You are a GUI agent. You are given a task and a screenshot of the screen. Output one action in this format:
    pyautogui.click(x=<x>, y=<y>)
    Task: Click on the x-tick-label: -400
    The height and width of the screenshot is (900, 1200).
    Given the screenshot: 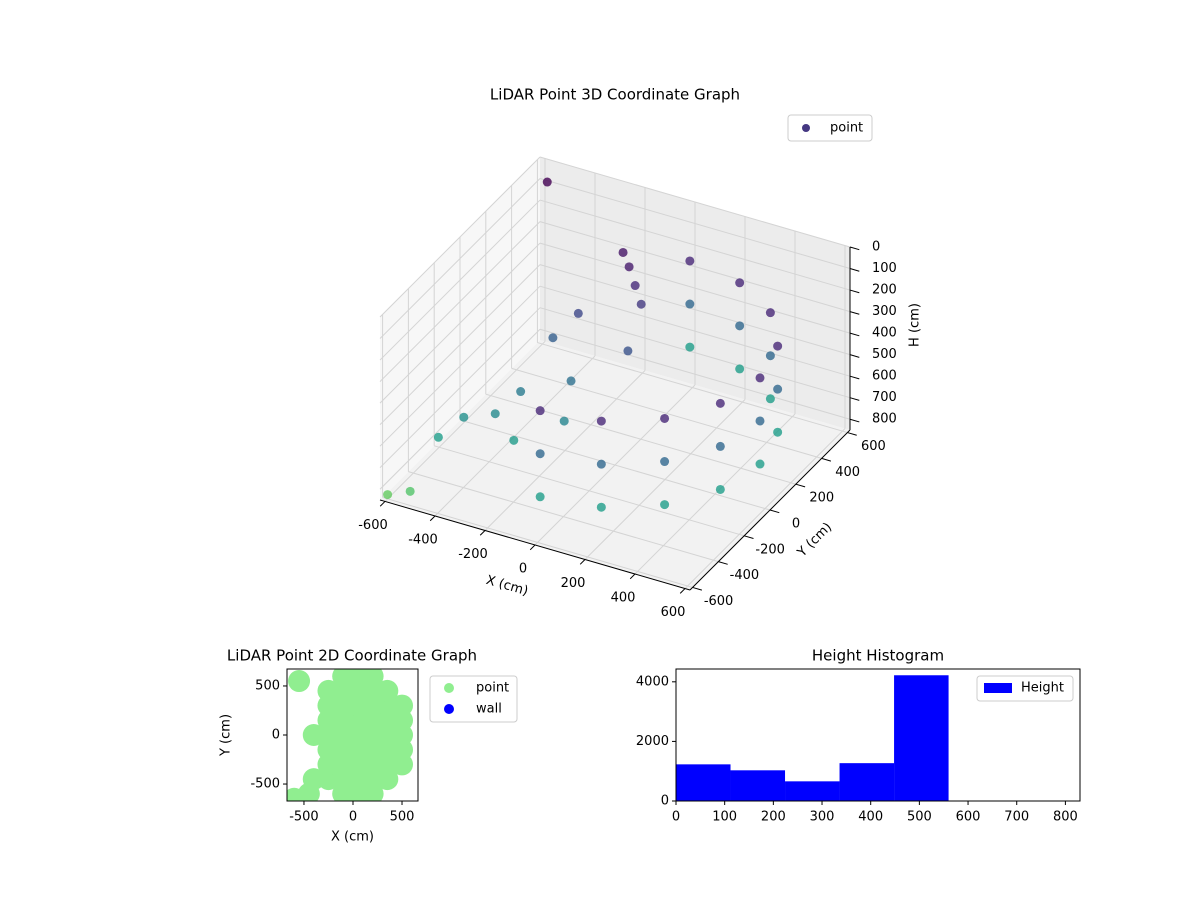 What is the action you would take?
    pyautogui.click(x=423, y=539)
    